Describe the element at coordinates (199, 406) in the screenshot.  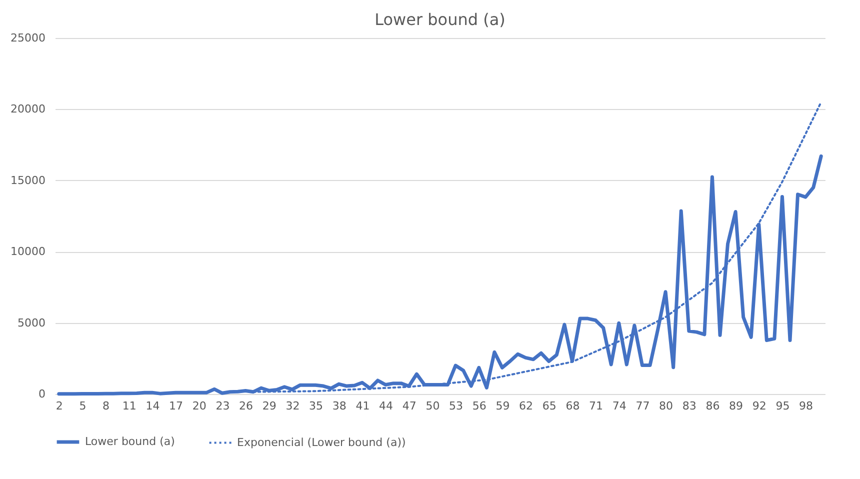
I see `x-tick-label: 20` at that location.